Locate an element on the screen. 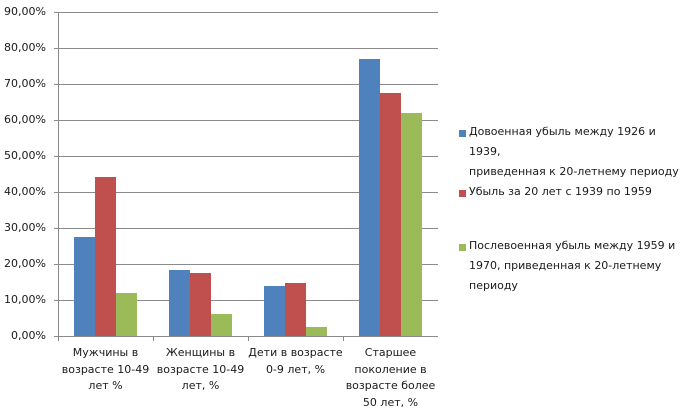 This screenshot has height=415, width=687. y-tick-label: 60,00% is located at coordinates (25, 119).